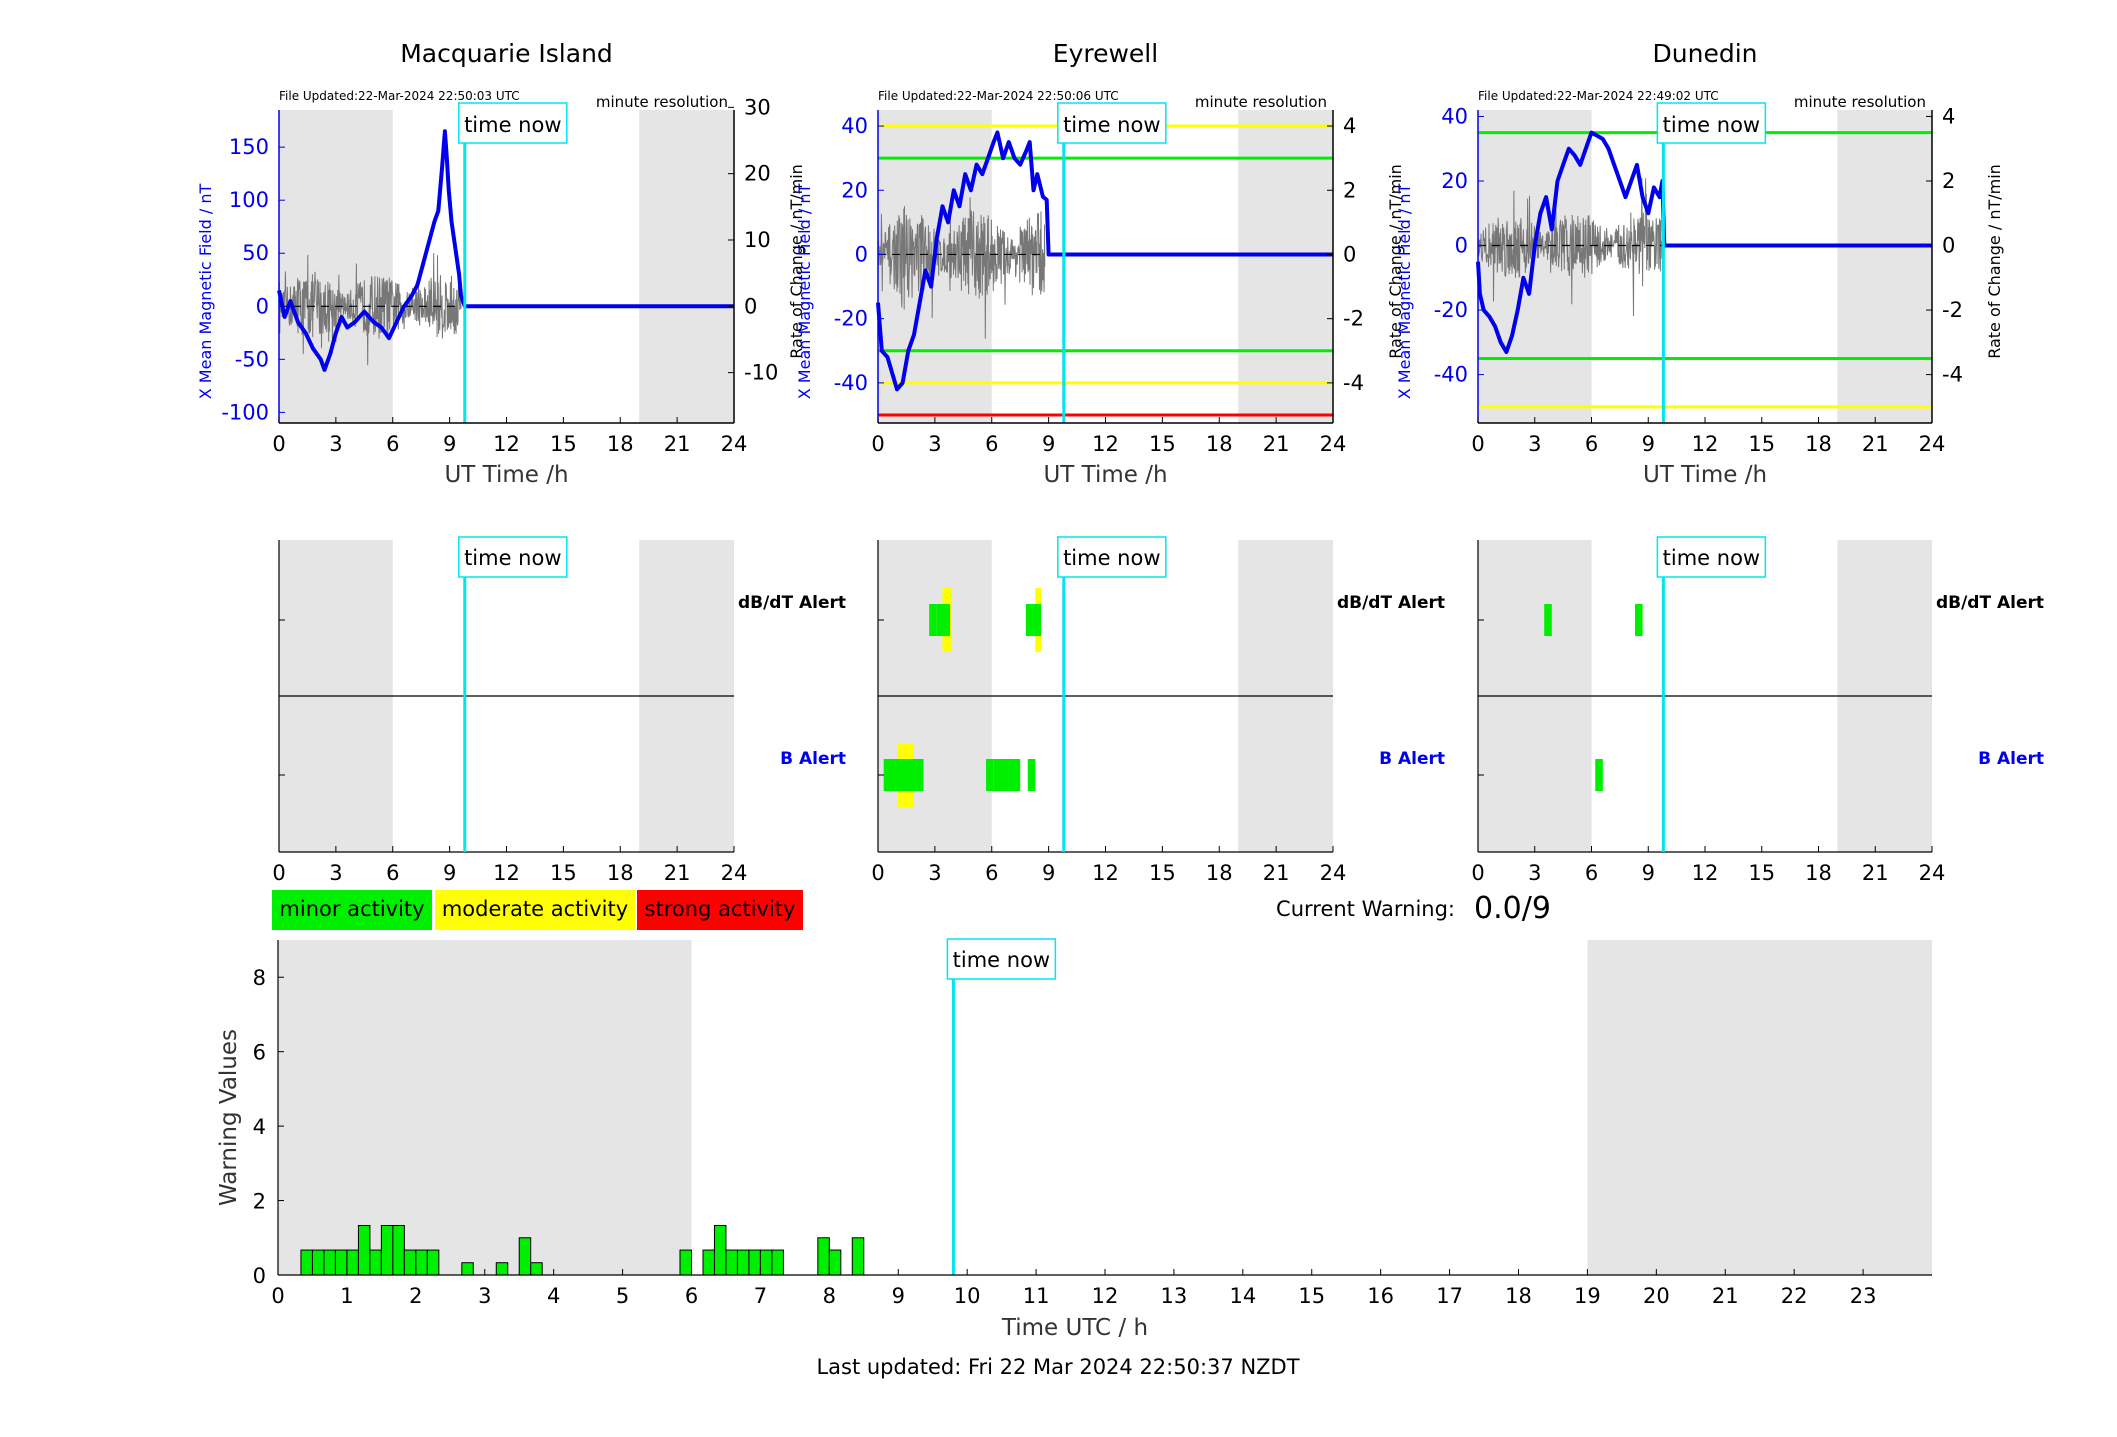 The width and height of the screenshot is (2117, 1437). What do you see at coordinates (259, 1127) in the screenshot?
I see `y-tick-label: 4` at bounding box center [259, 1127].